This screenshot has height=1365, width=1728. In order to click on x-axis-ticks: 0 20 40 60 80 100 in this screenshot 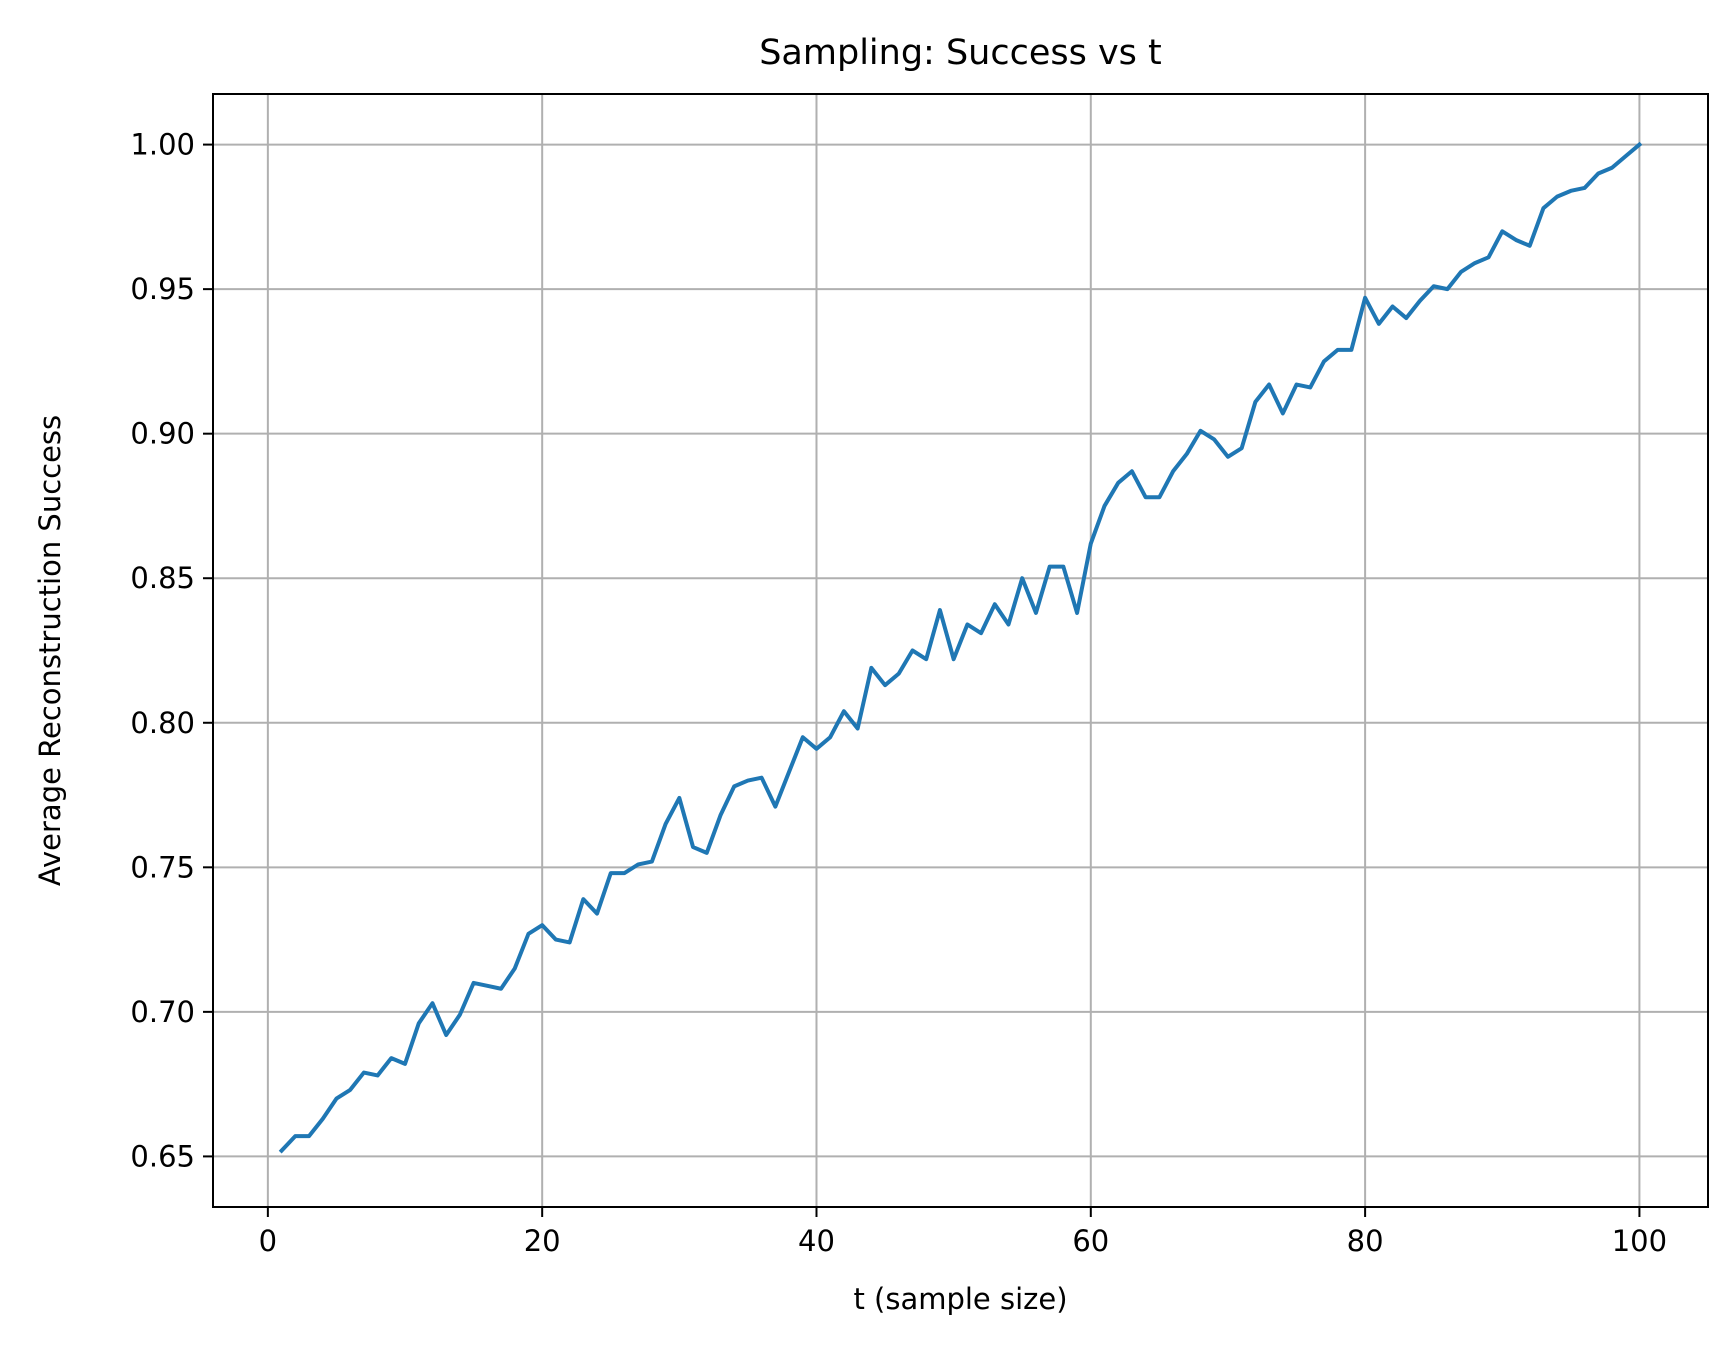, I will do `click(963, 1232)`.